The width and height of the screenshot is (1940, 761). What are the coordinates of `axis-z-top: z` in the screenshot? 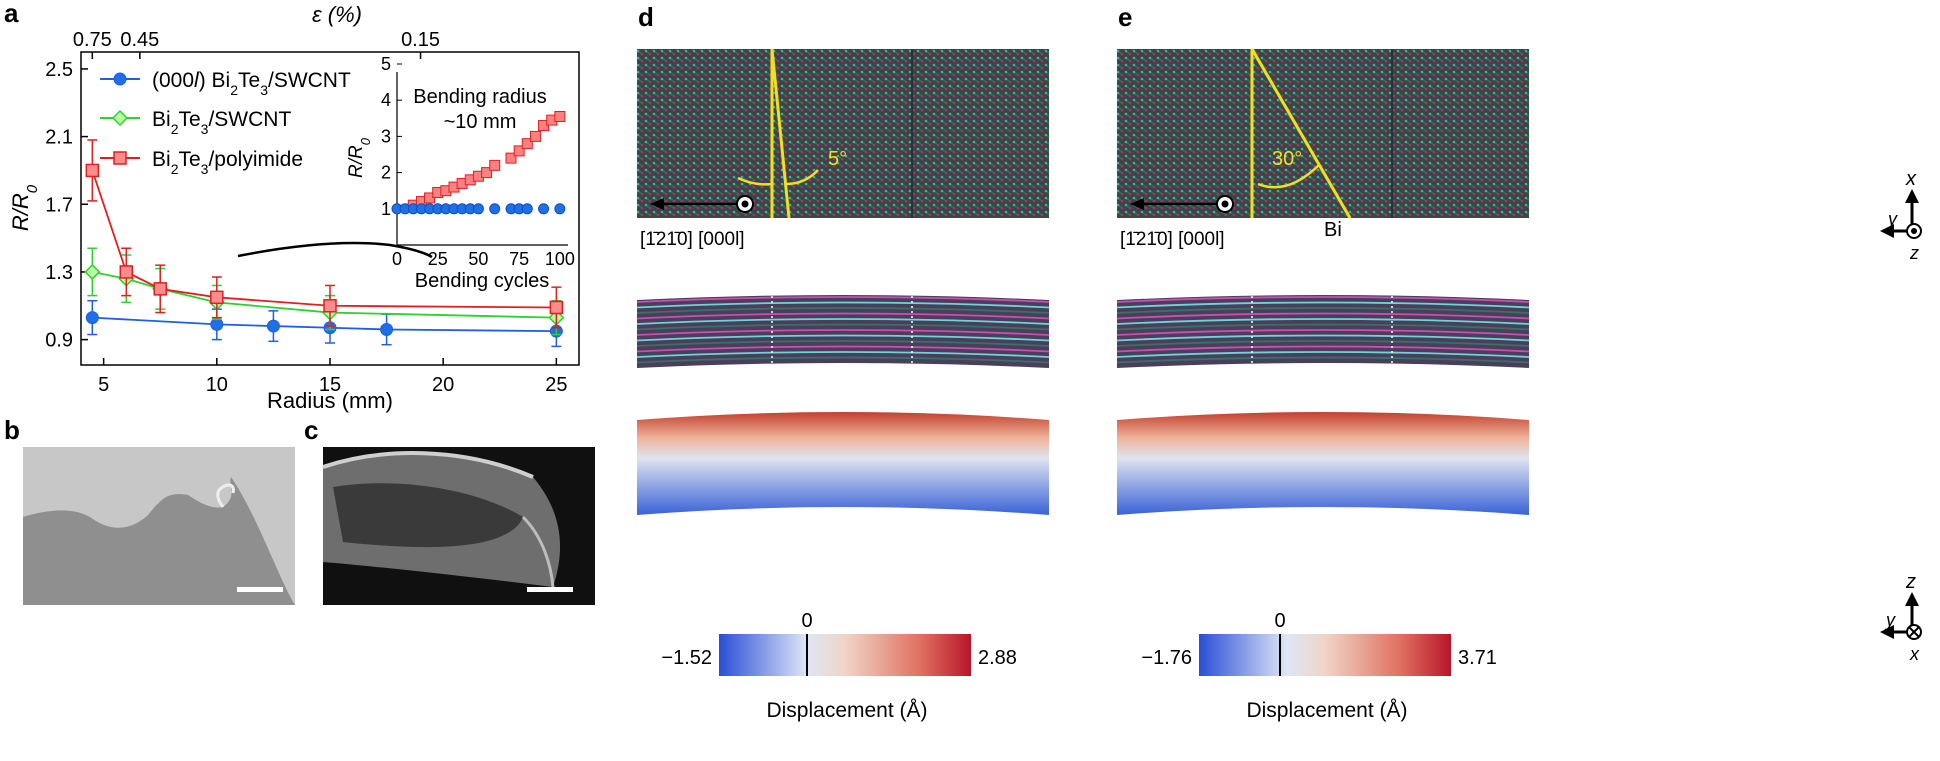 It's located at (1914, 253).